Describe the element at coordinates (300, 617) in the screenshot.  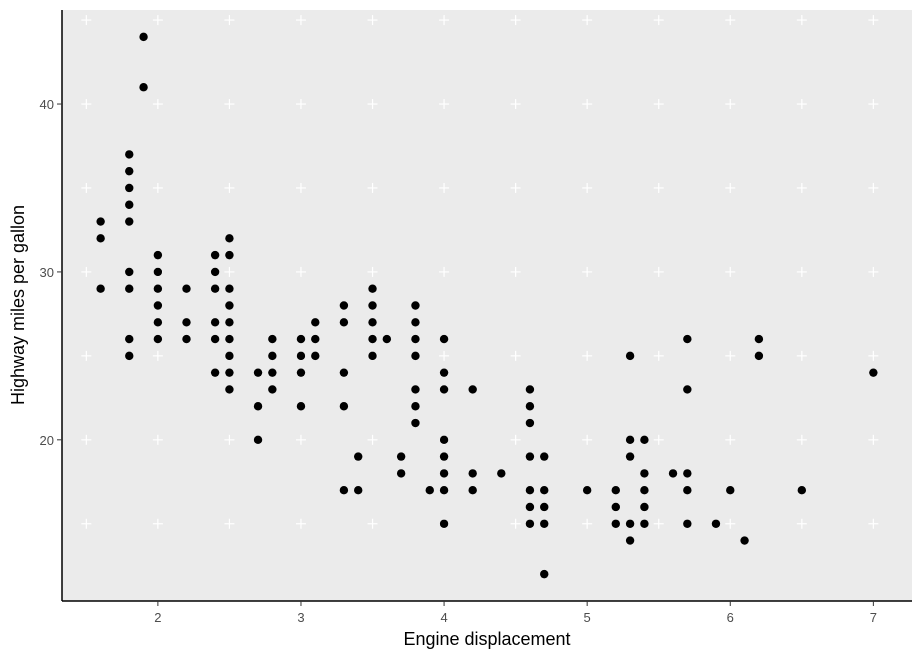
I see `x-tick-label: 3` at that location.